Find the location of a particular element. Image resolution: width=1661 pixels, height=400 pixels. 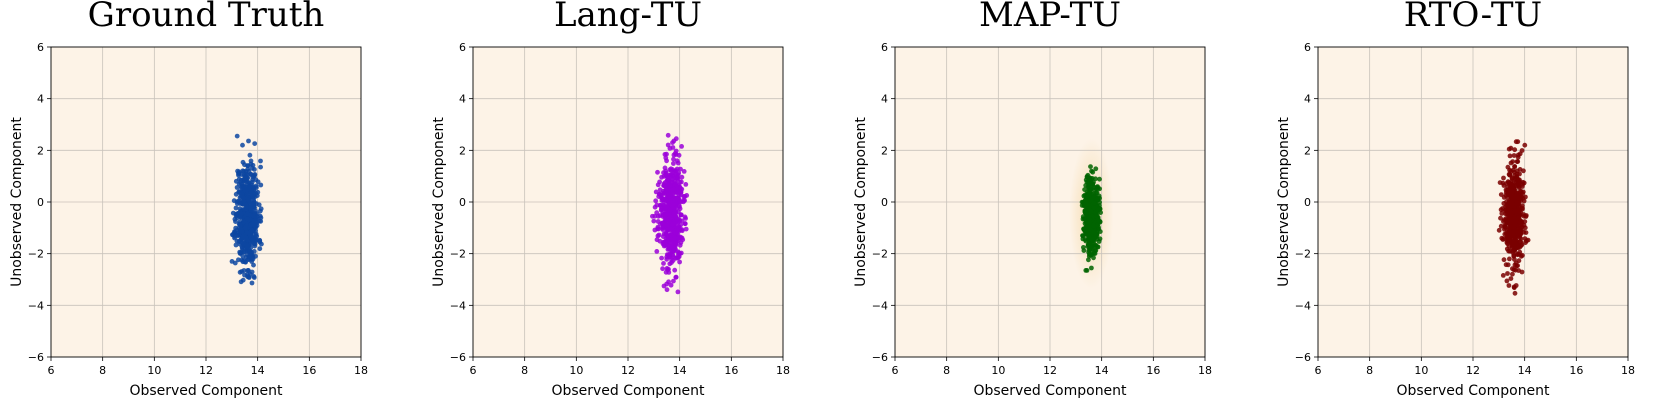

chart-title: RTO-TU is located at coordinates (1473, 17).